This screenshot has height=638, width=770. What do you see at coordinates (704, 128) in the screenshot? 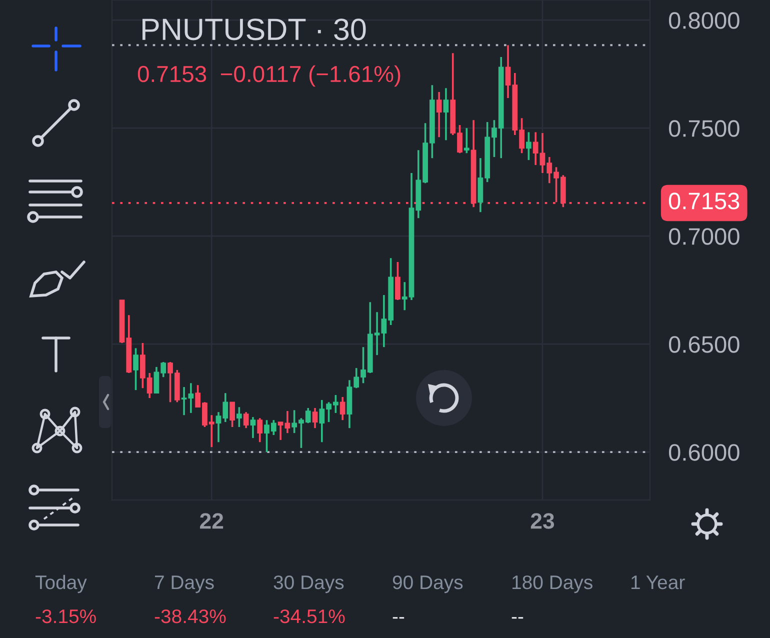
I see `y-tick-label: 0.7500` at bounding box center [704, 128].